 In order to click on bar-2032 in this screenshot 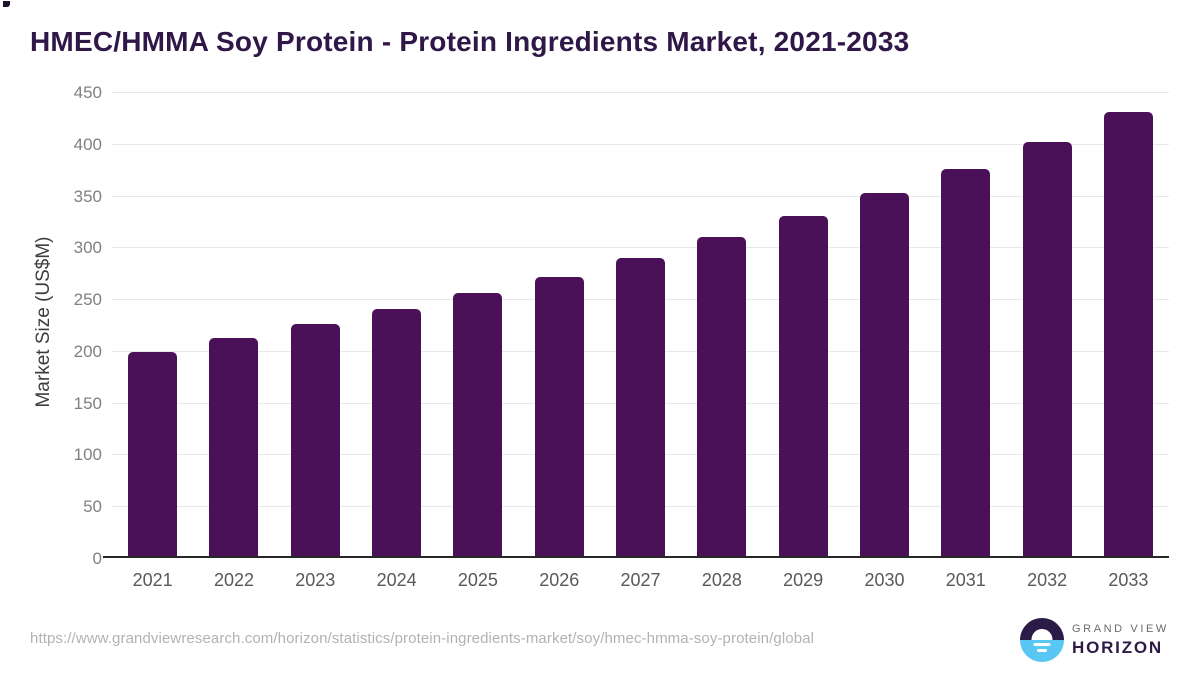, I will do `click(1047, 348)`.